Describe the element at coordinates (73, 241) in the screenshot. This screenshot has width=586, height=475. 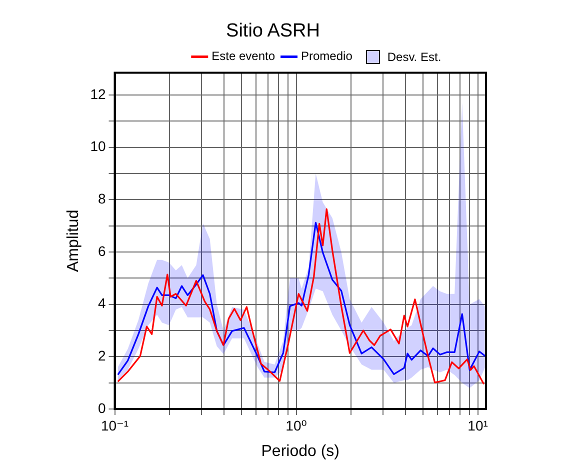
I see `y-axis-title: Amplitud` at that location.